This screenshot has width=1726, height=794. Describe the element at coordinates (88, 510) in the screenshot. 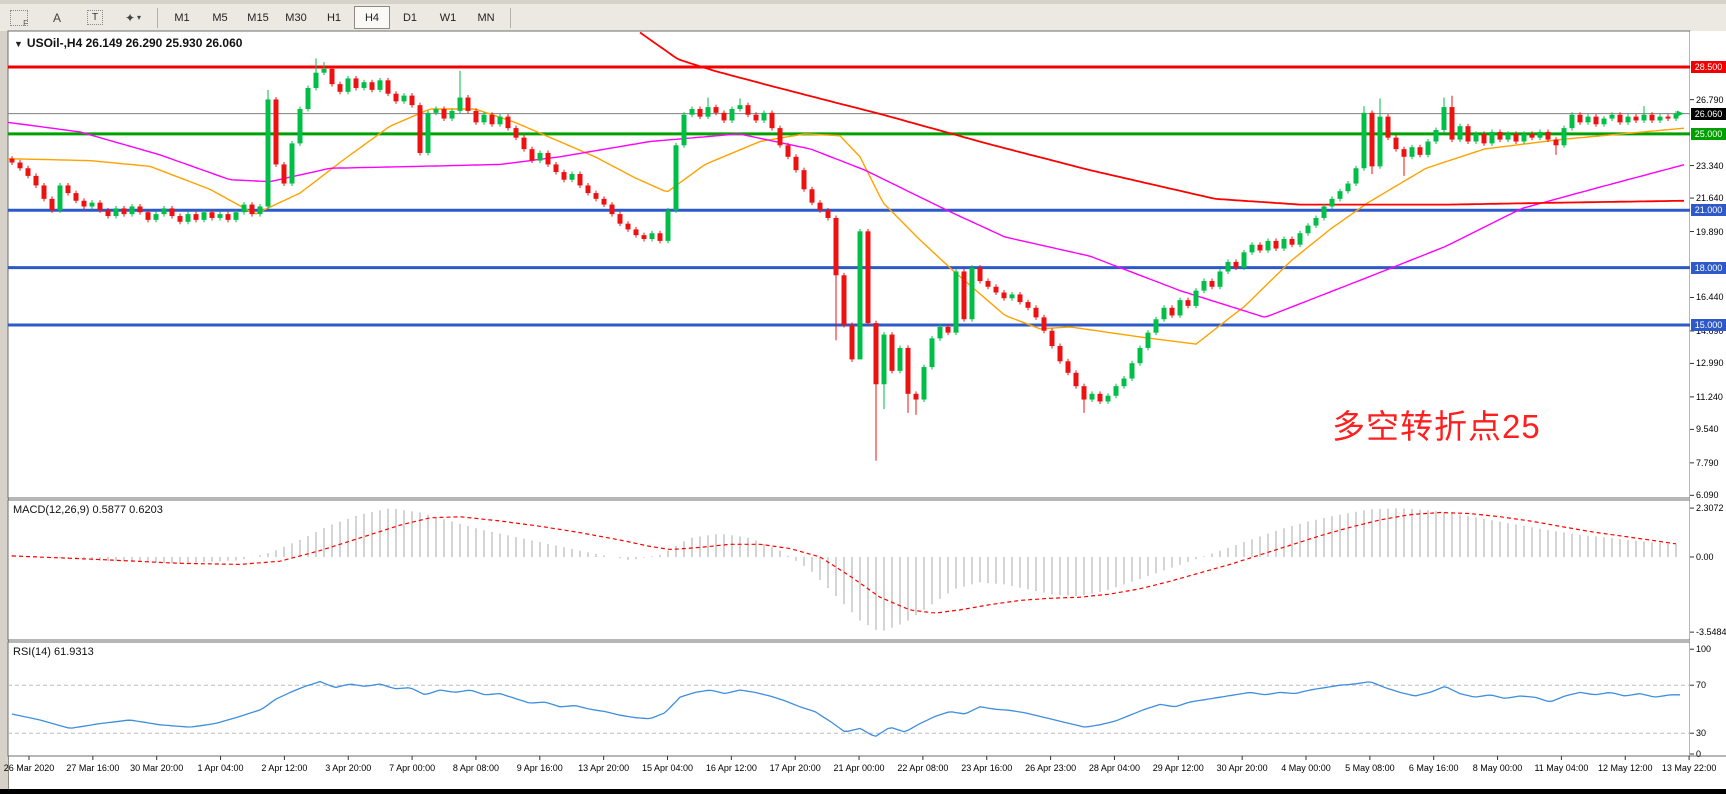

I see `macd-indicator-label: MACD(12,26,9) 0.5877 0.6203` at that location.